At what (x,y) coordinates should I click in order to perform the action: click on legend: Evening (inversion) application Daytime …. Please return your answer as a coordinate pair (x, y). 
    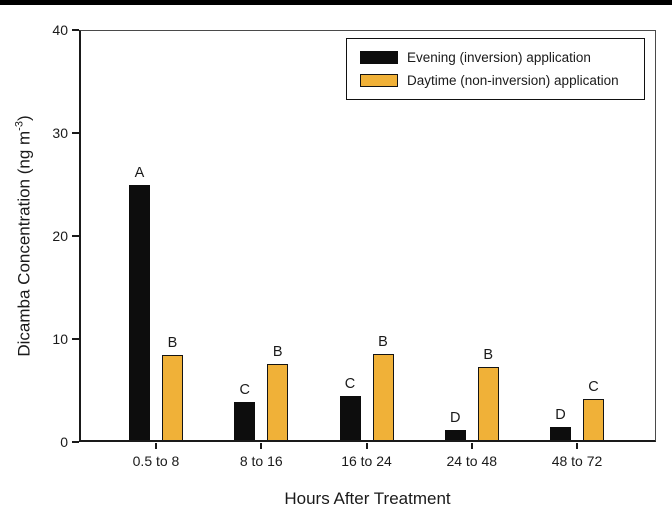
    Looking at the image, I should click on (495, 69).